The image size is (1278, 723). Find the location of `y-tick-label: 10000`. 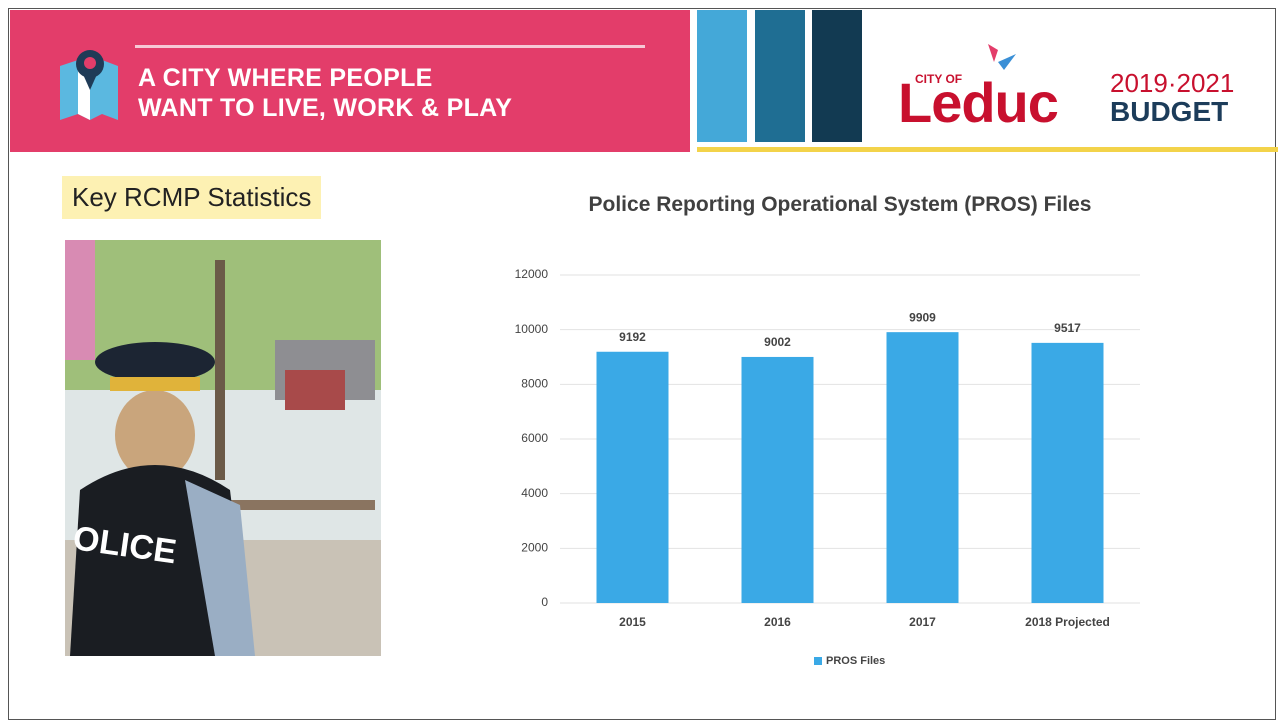

y-tick-label: 10000 is located at coordinates (532, 329).